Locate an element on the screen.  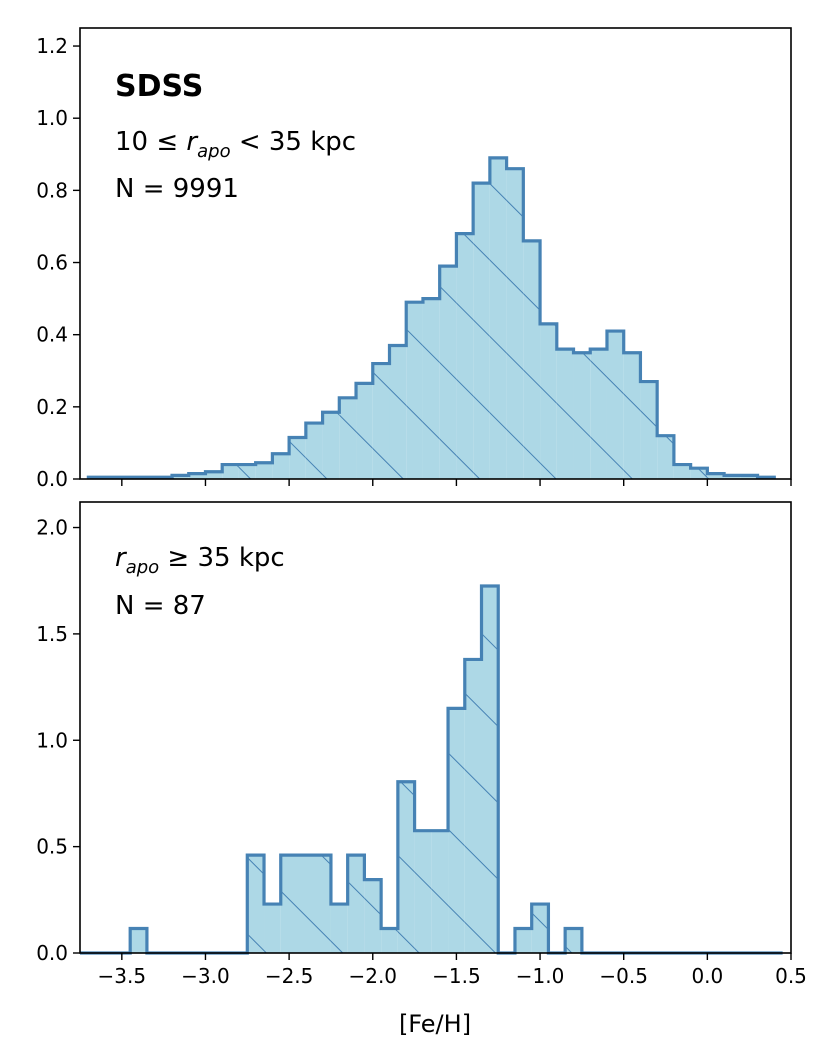
bottom-y-tick-label: 0.0 is located at coordinates (52, 953).